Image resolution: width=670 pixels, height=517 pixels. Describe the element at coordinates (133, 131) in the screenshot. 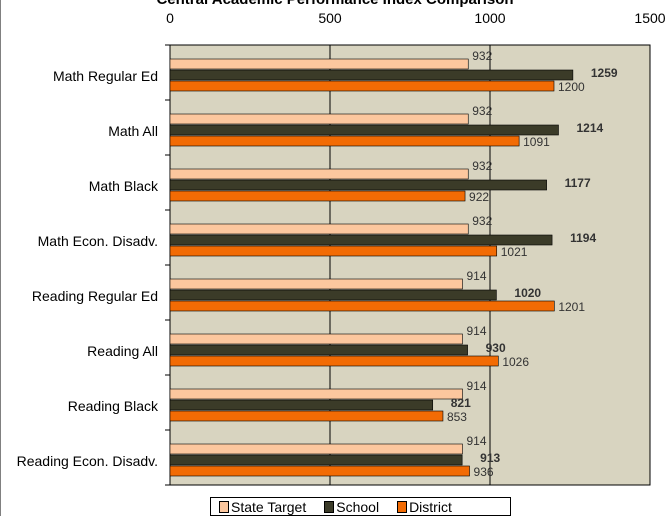

I see `category-label: Math All` at that location.